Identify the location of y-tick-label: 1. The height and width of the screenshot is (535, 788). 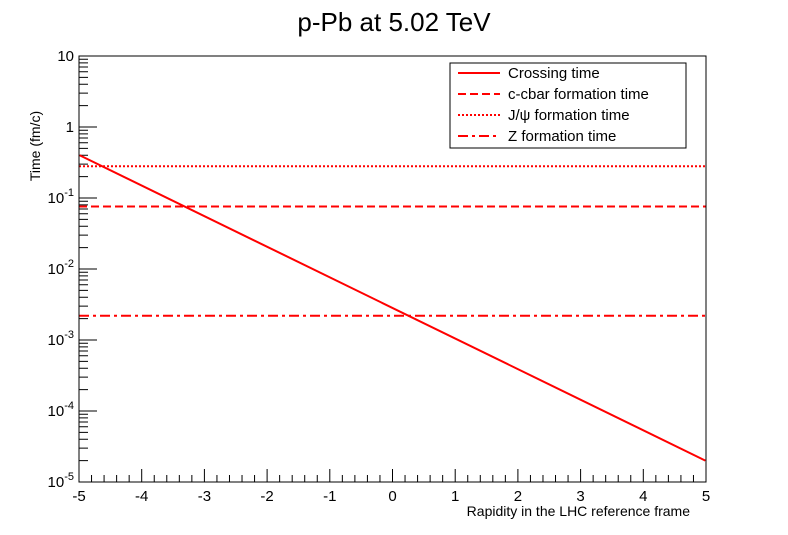
(70, 127).